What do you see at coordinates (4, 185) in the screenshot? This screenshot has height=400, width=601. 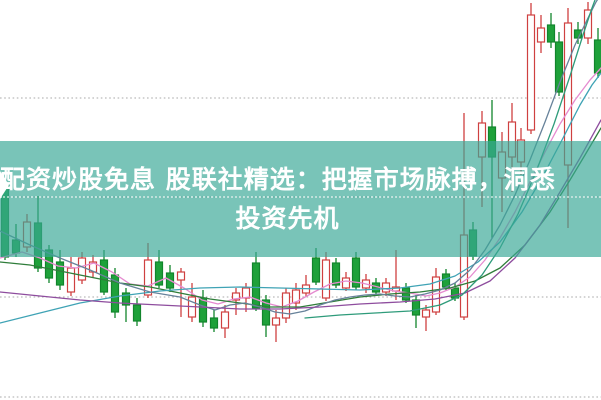 I see `banner-left-notch` at bounding box center [4, 185].